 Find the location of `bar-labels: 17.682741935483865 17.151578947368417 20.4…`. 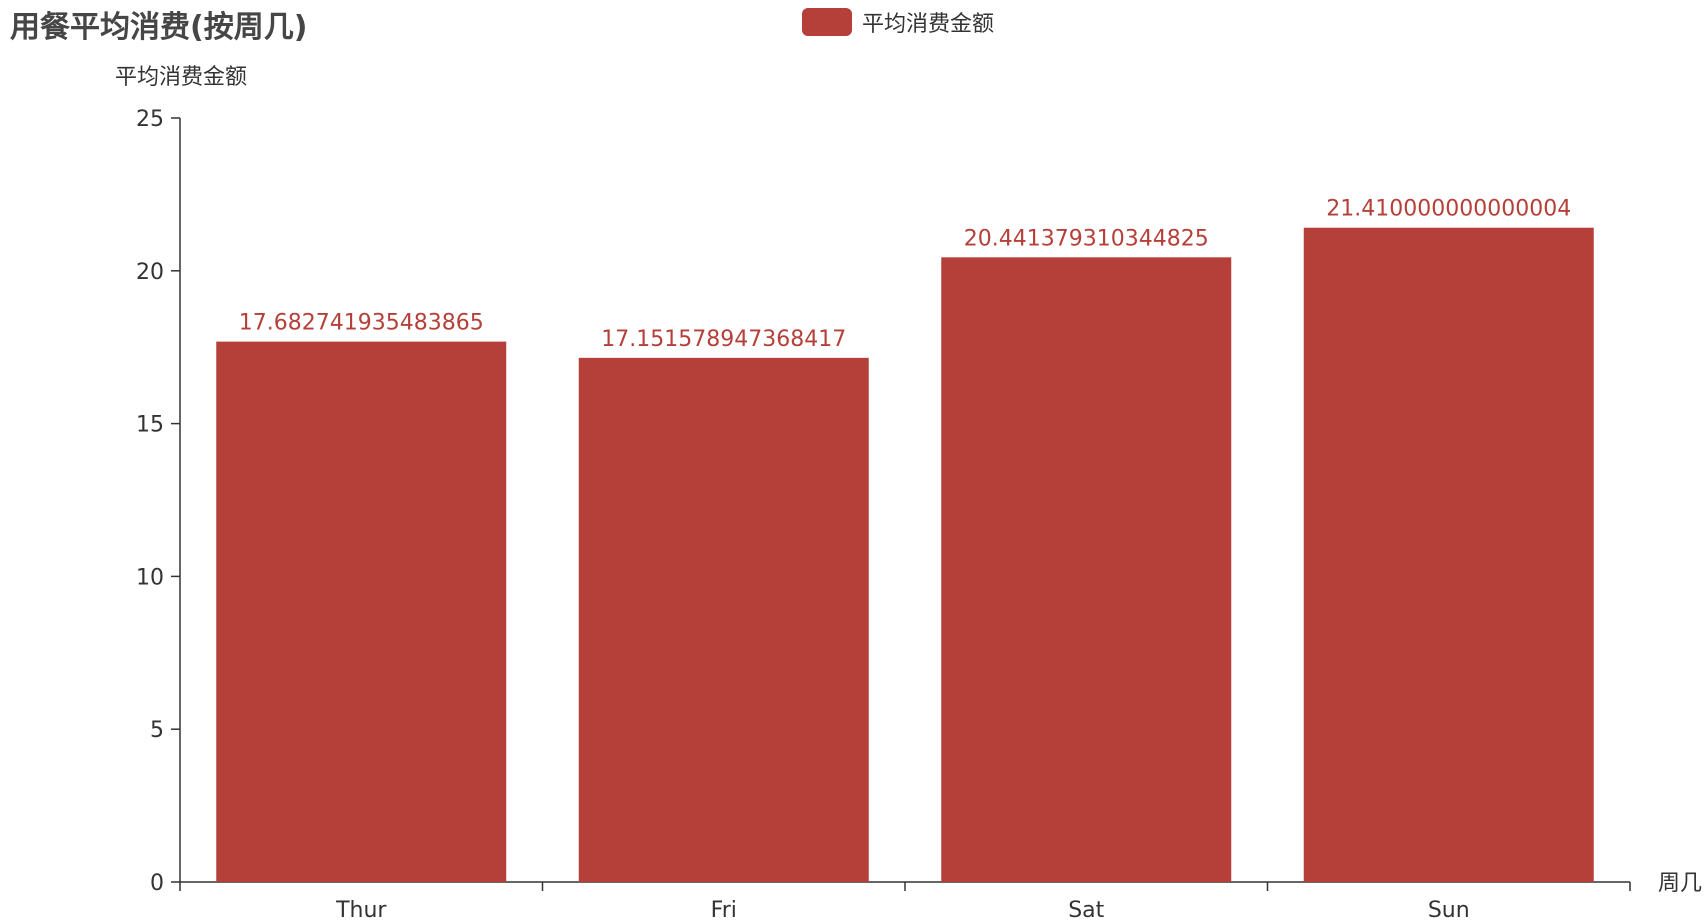

bar-labels: 17.682741935483865 17.151578947368417 20.4… is located at coordinates (905, 274).